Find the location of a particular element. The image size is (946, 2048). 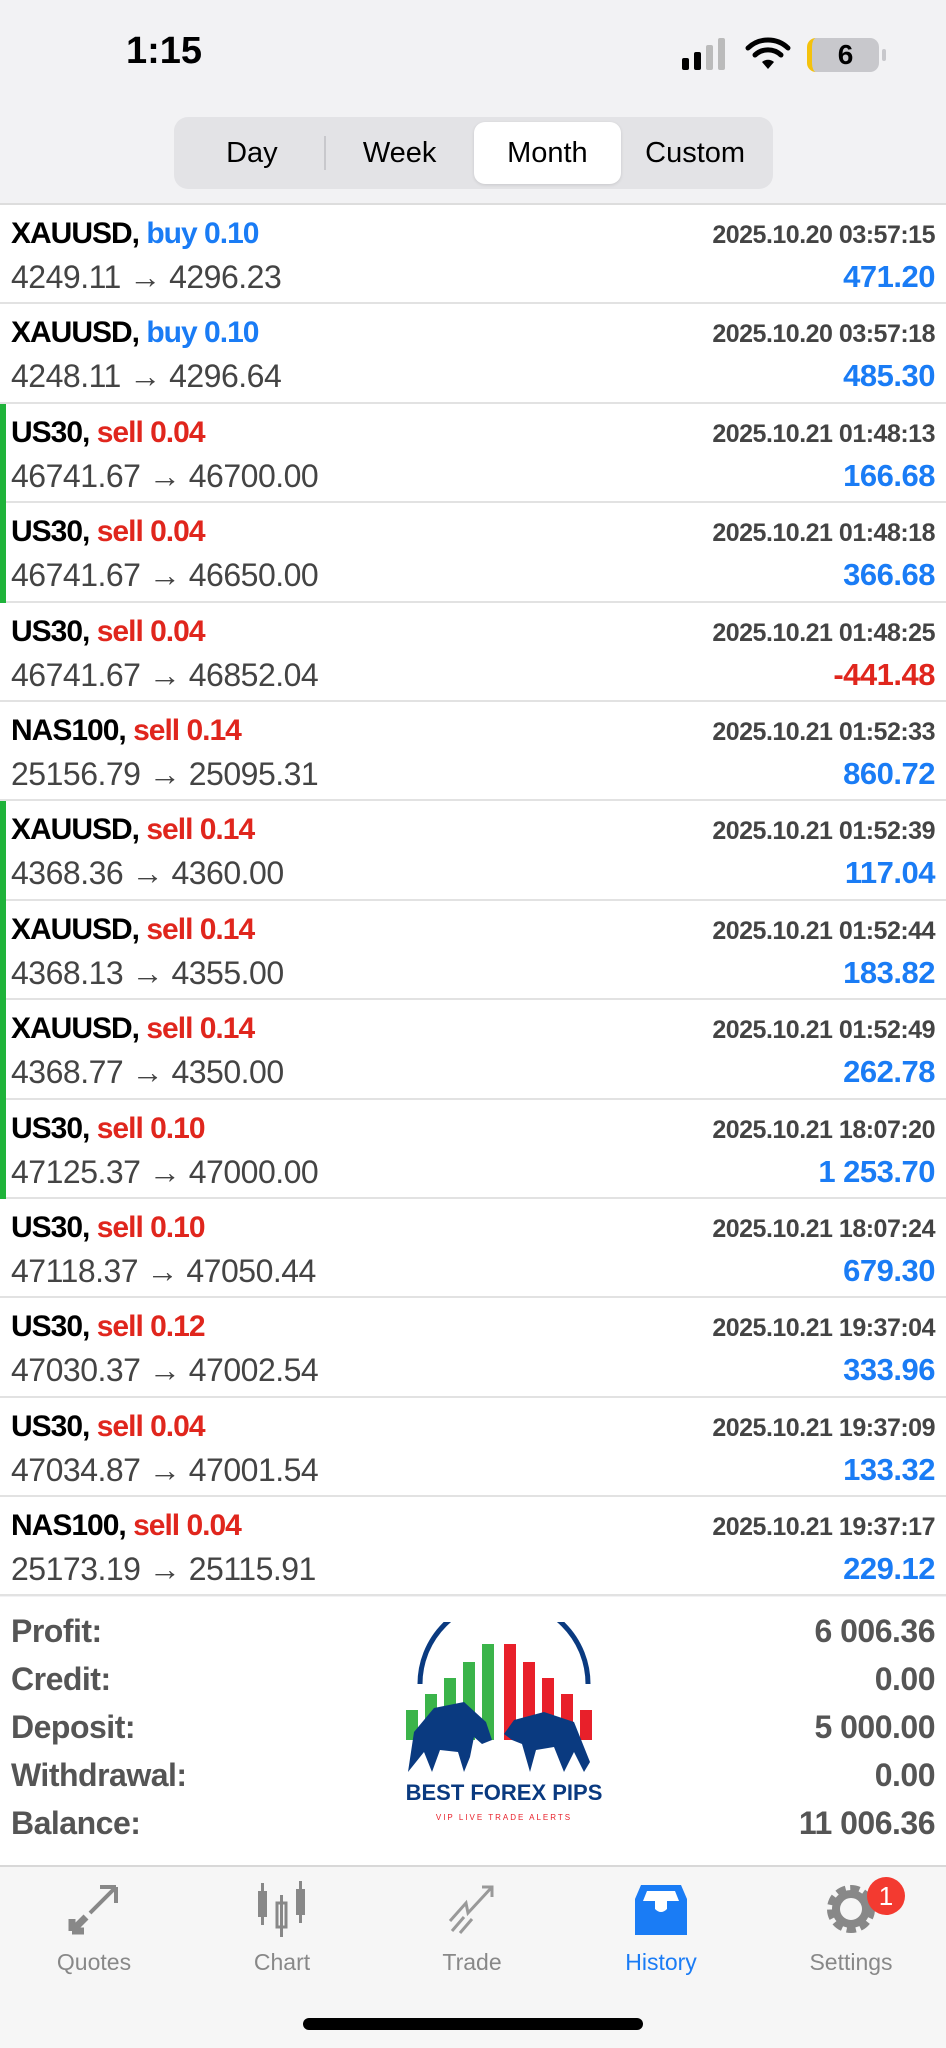

trade-side: buy 0.10 is located at coordinates (202, 233).